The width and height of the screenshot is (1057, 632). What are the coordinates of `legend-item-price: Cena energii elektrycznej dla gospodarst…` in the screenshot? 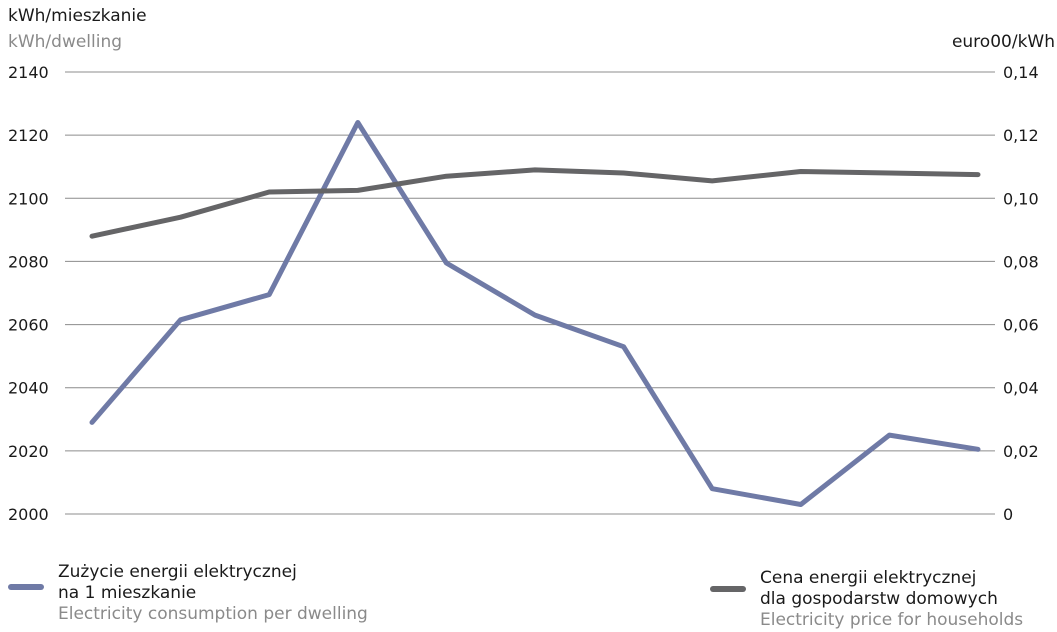 It's located at (866, 599).